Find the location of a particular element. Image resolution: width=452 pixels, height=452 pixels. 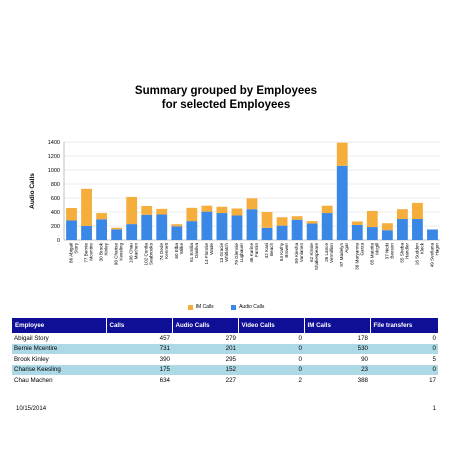

footer-date: 10/15/2014 is located at coordinates (31, 409).